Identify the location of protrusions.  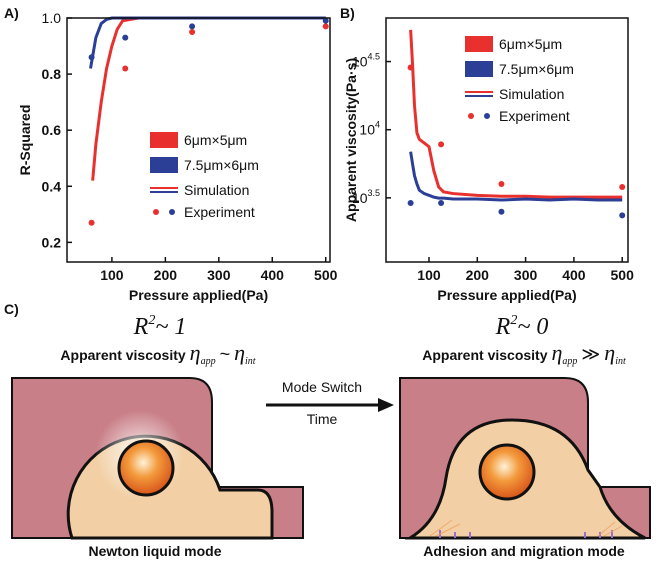
(526, 528).